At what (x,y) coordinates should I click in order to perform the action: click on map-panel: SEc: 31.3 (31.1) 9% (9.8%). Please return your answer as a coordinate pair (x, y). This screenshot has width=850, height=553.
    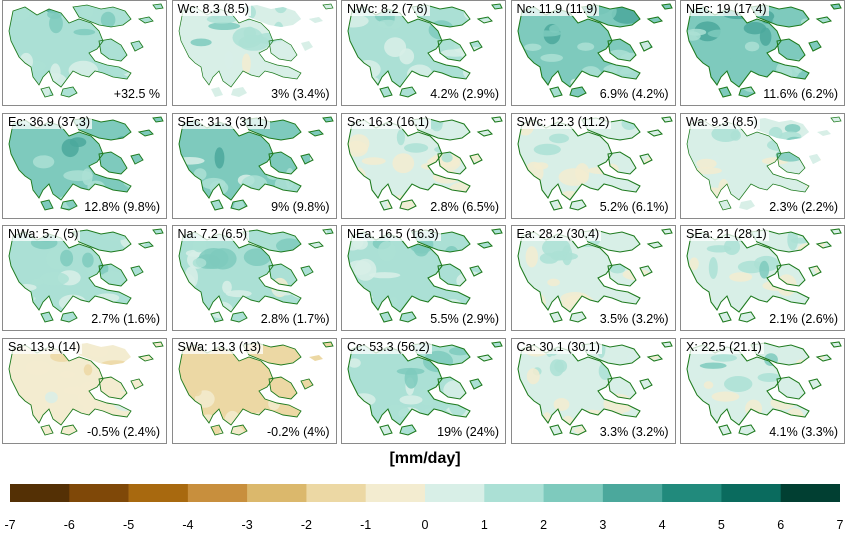
    Looking at the image, I should click on (254, 165).